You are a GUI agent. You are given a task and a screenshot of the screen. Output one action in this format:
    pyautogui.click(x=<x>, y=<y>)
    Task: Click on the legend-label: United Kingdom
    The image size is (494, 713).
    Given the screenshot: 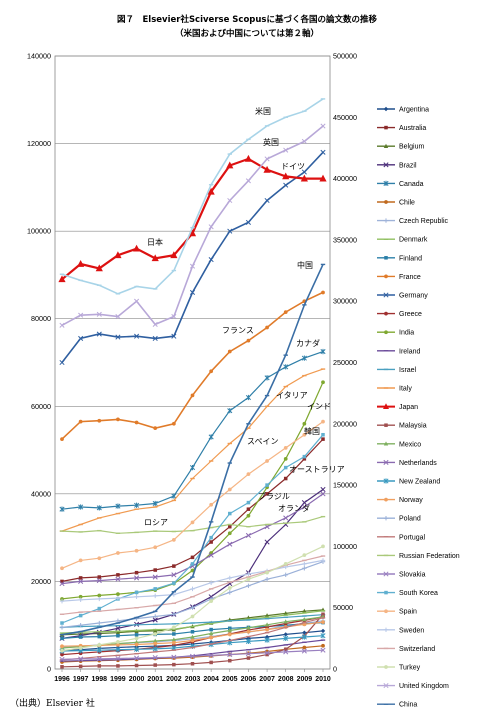 What is the action you would take?
    pyautogui.click(x=424, y=686)
    